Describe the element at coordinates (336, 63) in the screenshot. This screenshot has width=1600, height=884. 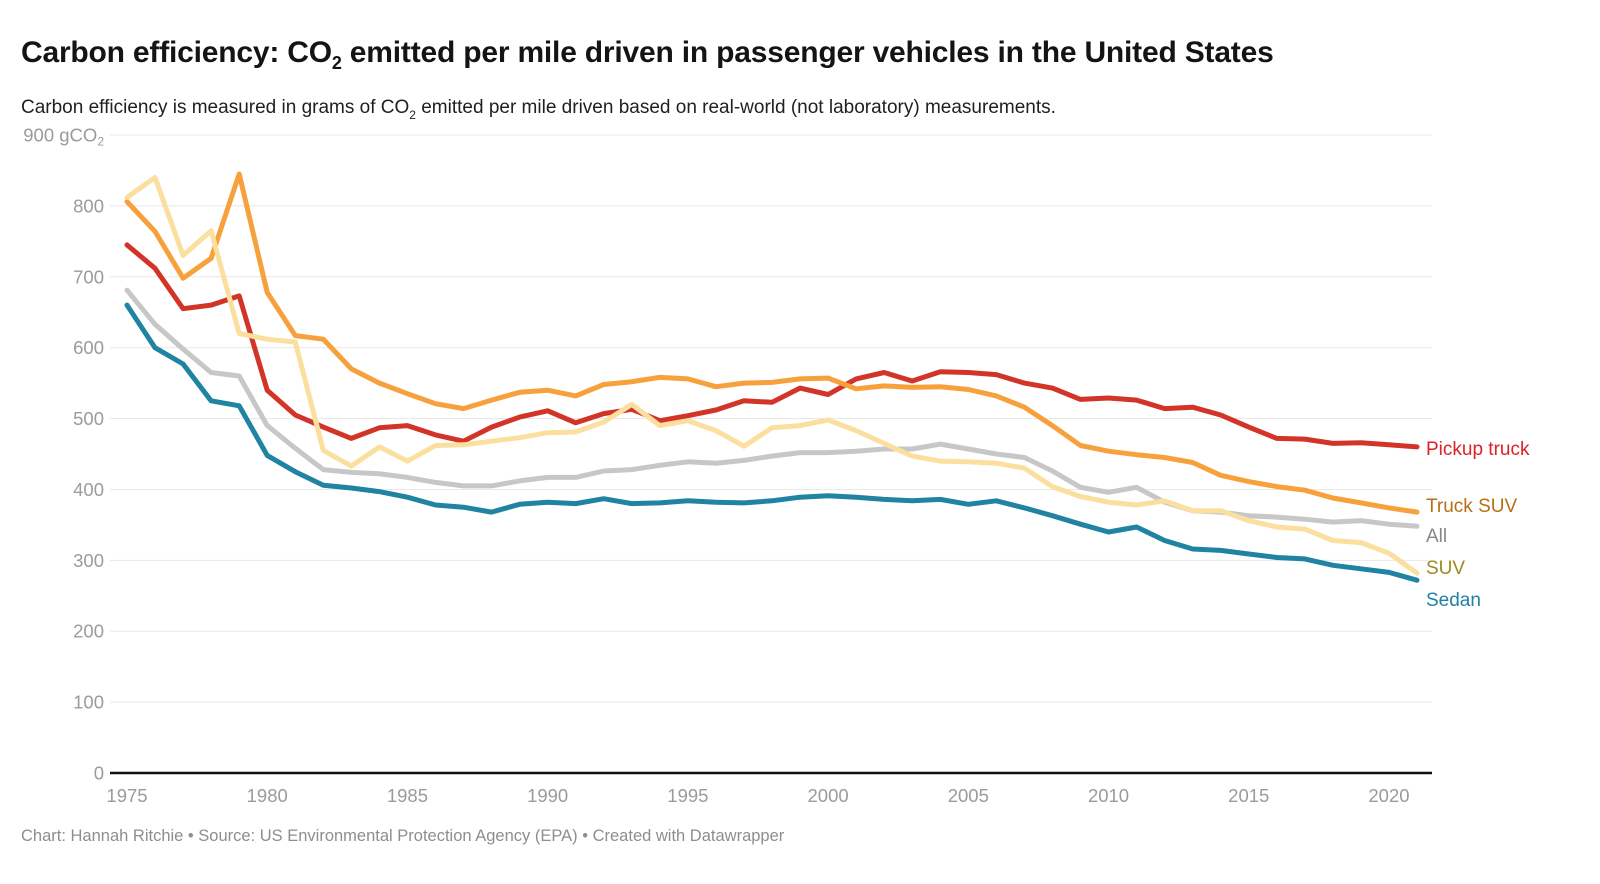
I see `title-subscript-2: 2` at that location.